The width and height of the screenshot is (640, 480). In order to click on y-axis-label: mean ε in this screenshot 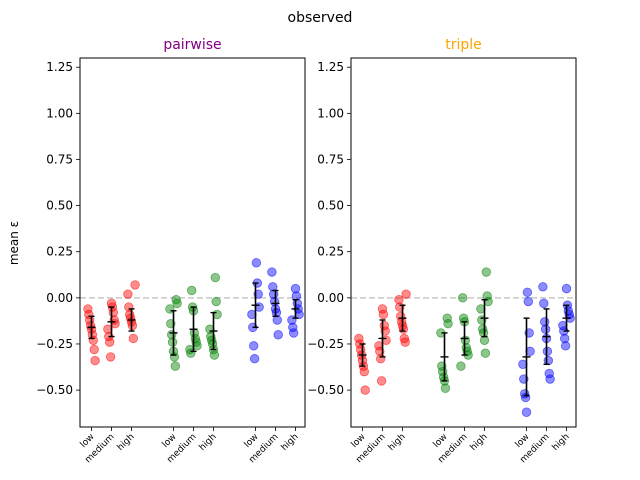, I will do `click(14, 243)`.